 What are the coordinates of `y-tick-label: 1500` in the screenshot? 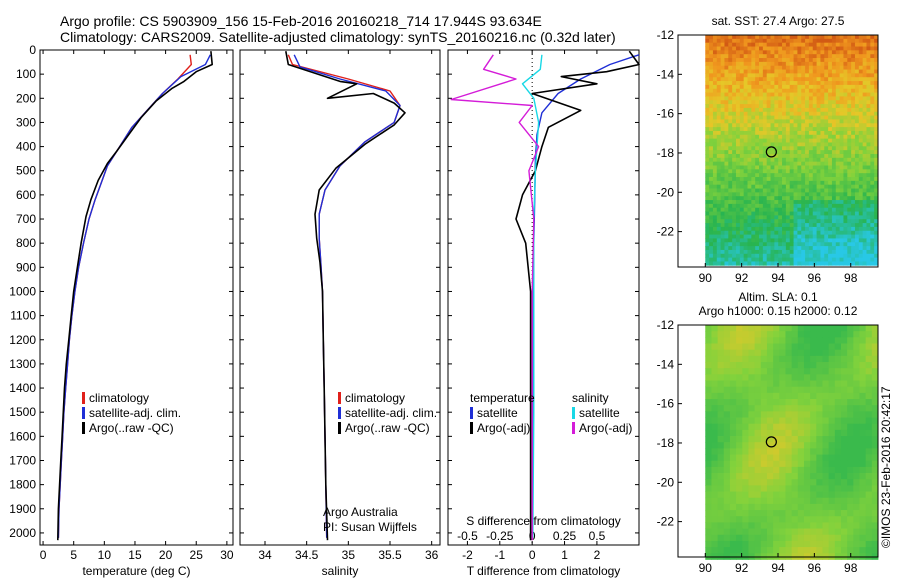 It's located at (22, 412).